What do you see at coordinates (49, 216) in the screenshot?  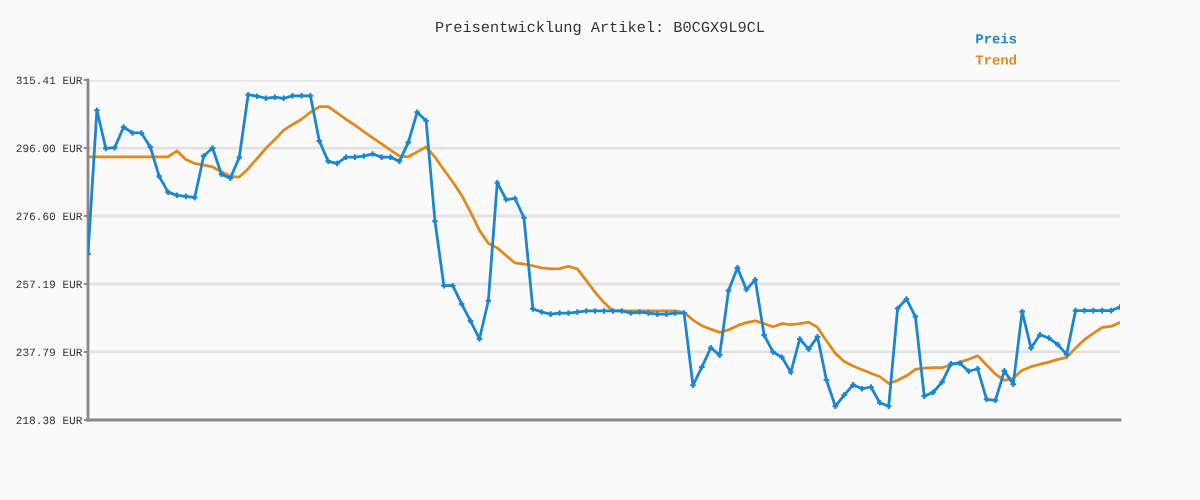 I see `y-tick-label: 276.60 EUR` at bounding box center [49, 216].